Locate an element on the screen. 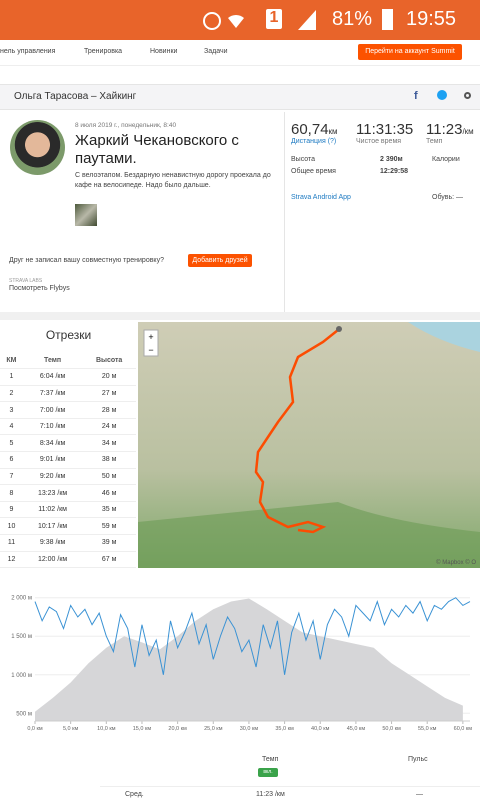 The height and width of the screenshot is (800, 480). splits-title: Отрезки is located at coordinates (68, 335).